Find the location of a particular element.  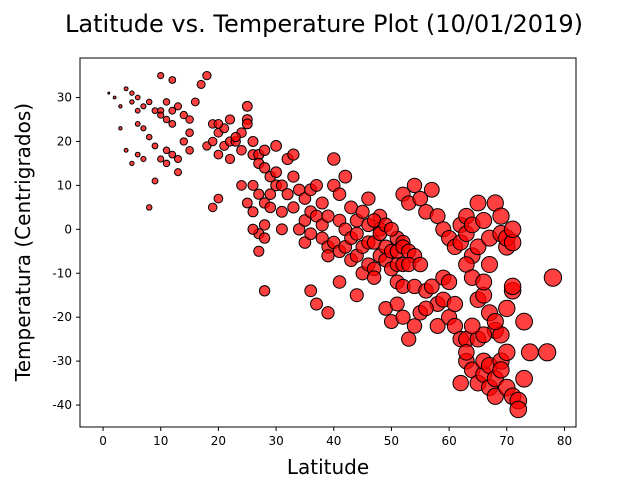

x-axis-title: Latitude is located at coordinates (328, 467).